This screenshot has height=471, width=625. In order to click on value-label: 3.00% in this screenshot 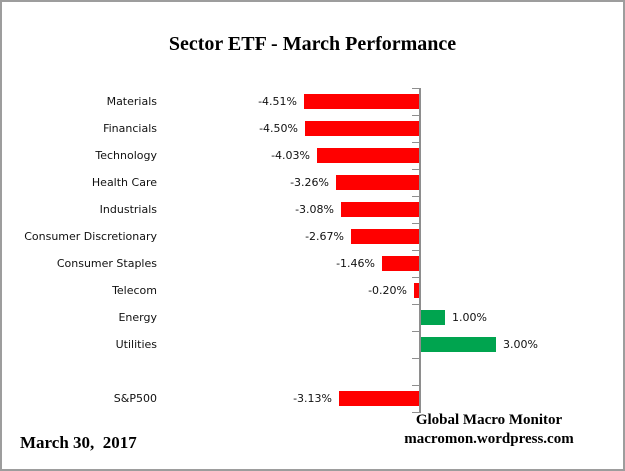, I will do `click(520, 344)`.